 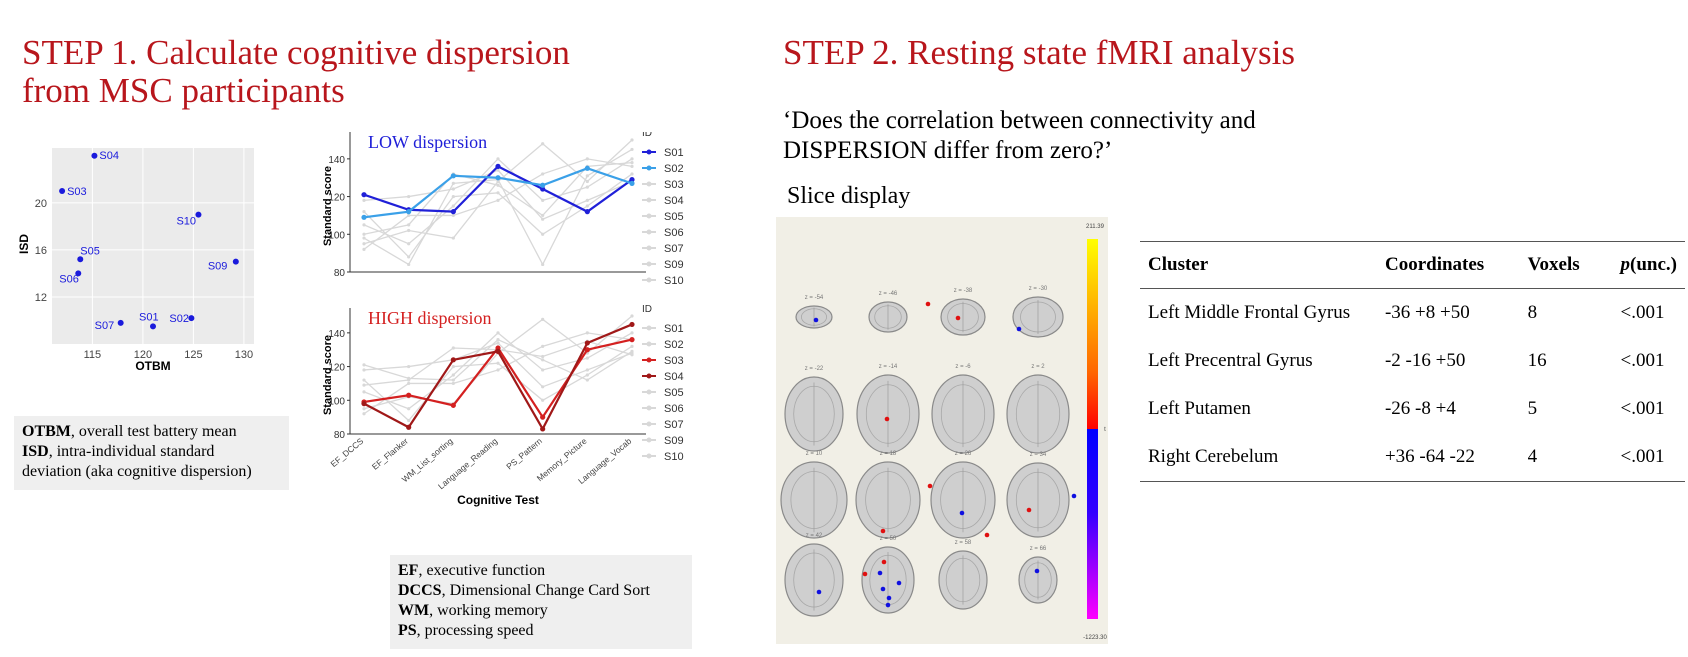 I want to click on isd-term: ISD, so click(x=35, y=451).